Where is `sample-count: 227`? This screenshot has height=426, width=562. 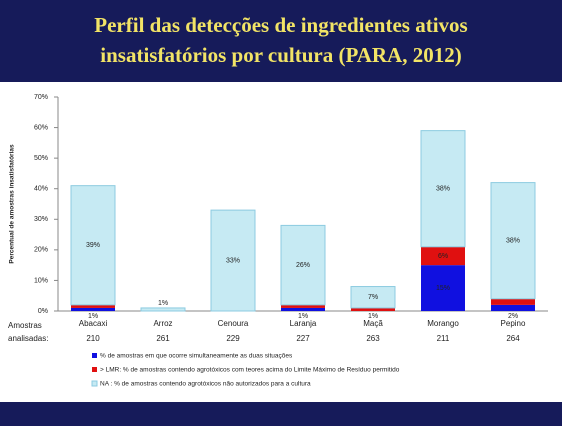
sample-count: 227 is located at coordinates (303, 338).